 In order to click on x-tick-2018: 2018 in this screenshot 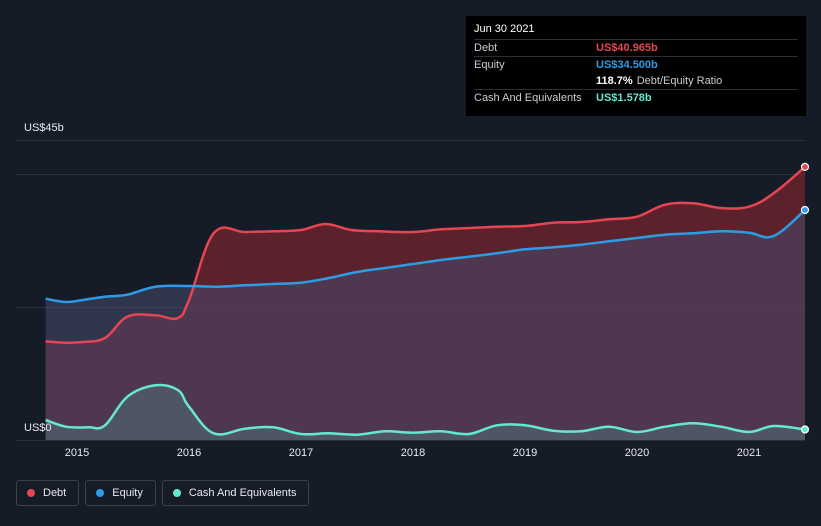, I will do `click(413, 453)`.